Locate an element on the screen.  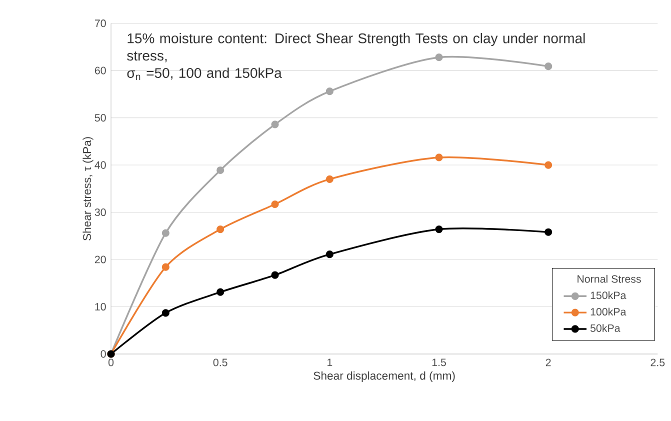
x-tick-label: 1.5 is located at coordinates (439, 362).